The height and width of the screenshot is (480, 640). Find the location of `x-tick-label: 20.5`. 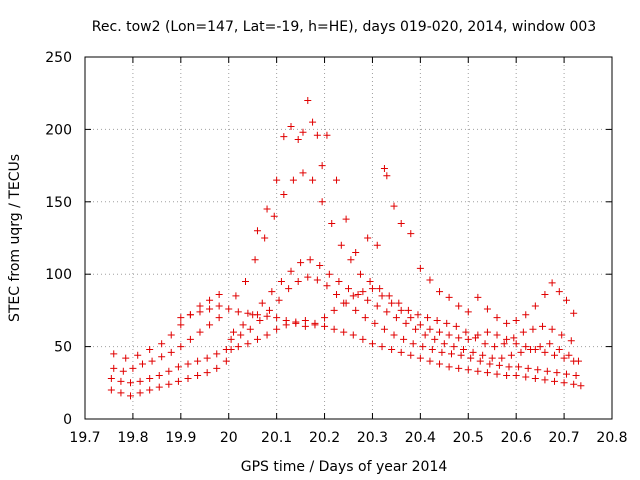

x-tick-label: 20.5 is located at coordinates (468, 438).